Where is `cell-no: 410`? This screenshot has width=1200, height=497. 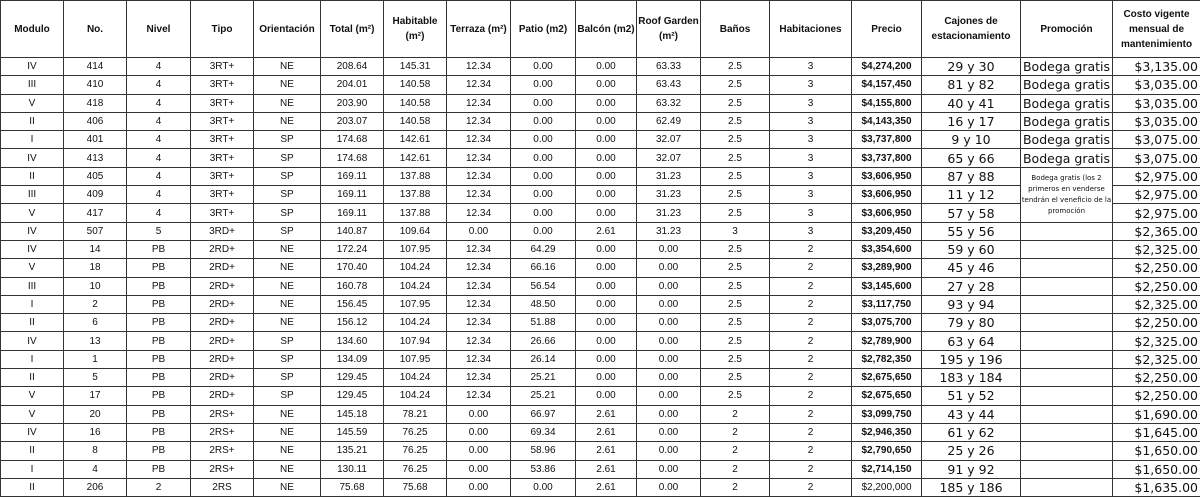 cell-no: 410 is located at coordinates (95, 85).